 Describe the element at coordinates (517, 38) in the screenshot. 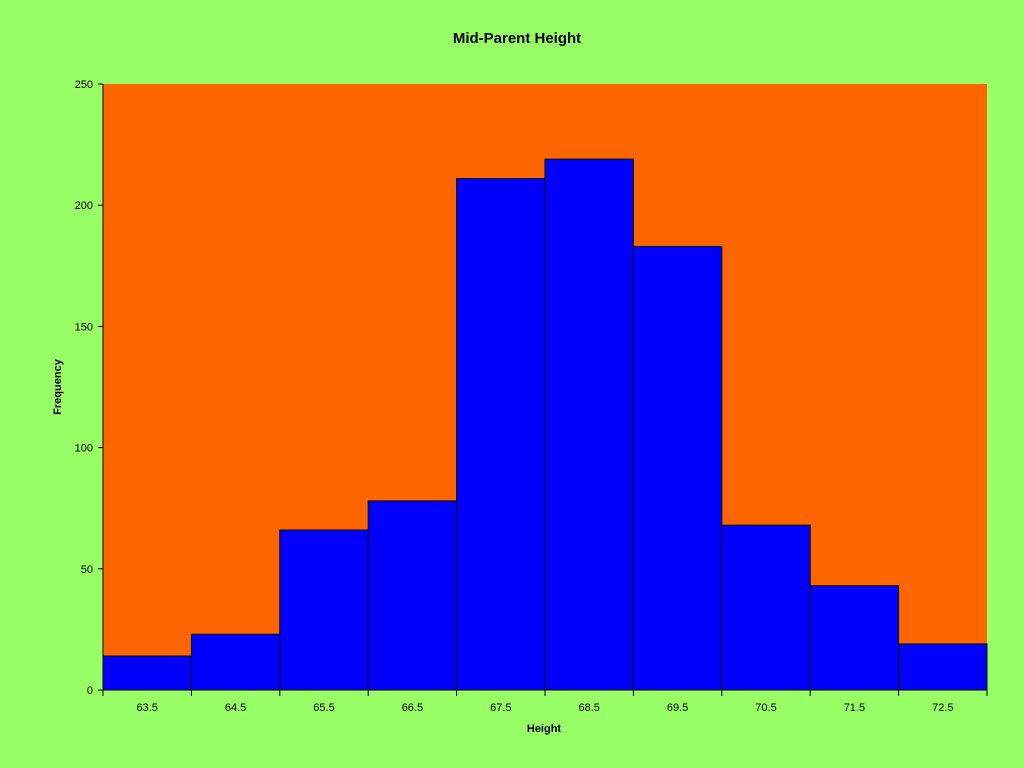

I see `chart-title: Mid-Parent Height` at that location.